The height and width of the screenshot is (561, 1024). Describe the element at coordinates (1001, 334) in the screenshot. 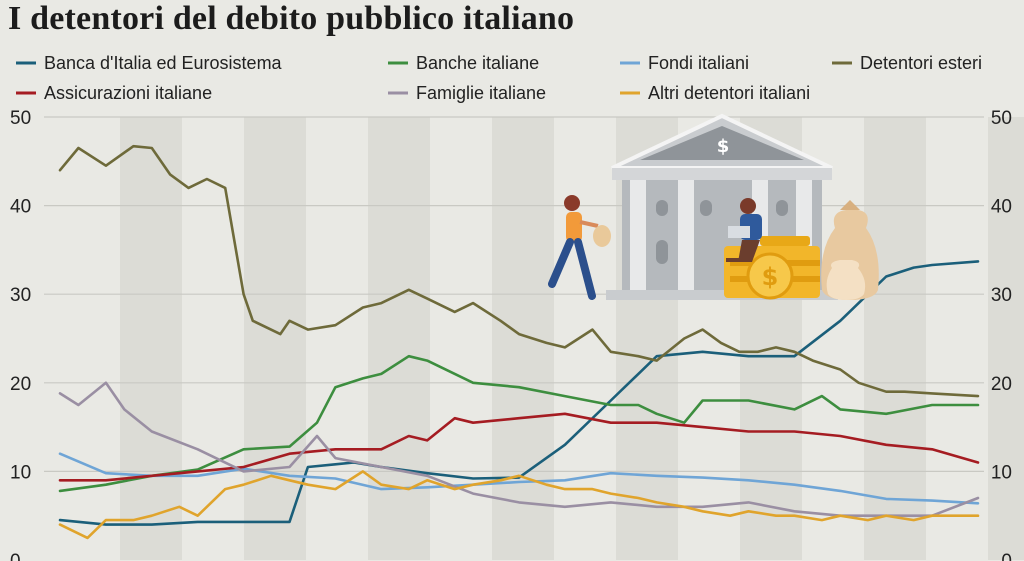

I see `y-axis-right: 0 10 20 30 40 50` at that location.